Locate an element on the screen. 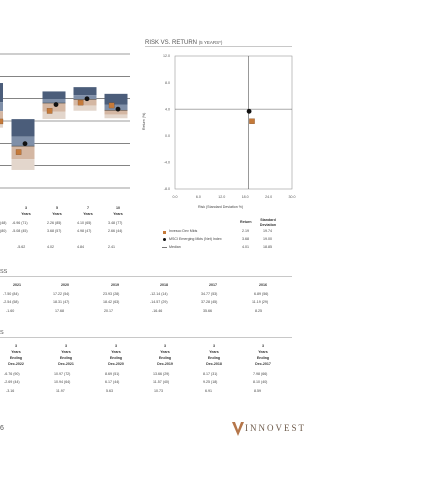 This screenshot has width=426, height=480. scatter-ytick-label: 0.0 is located at coordinates (167, 136).